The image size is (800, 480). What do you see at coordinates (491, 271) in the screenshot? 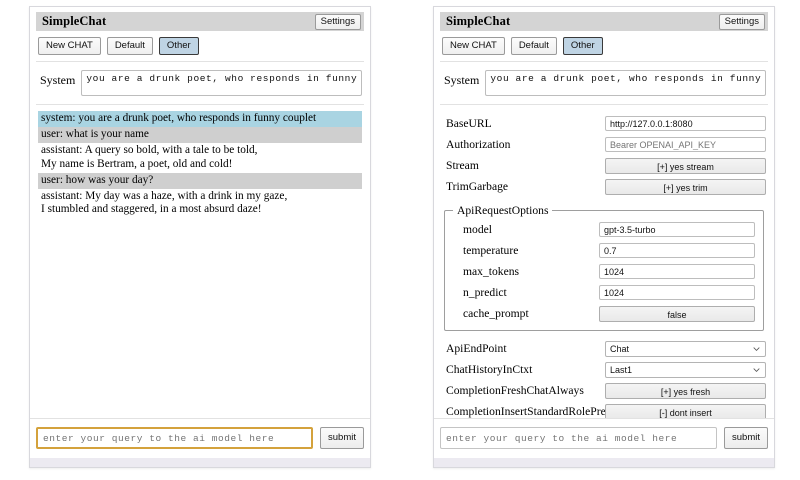
I see `max-tokens-label: max_tokens` at bounding box center [491, 271].